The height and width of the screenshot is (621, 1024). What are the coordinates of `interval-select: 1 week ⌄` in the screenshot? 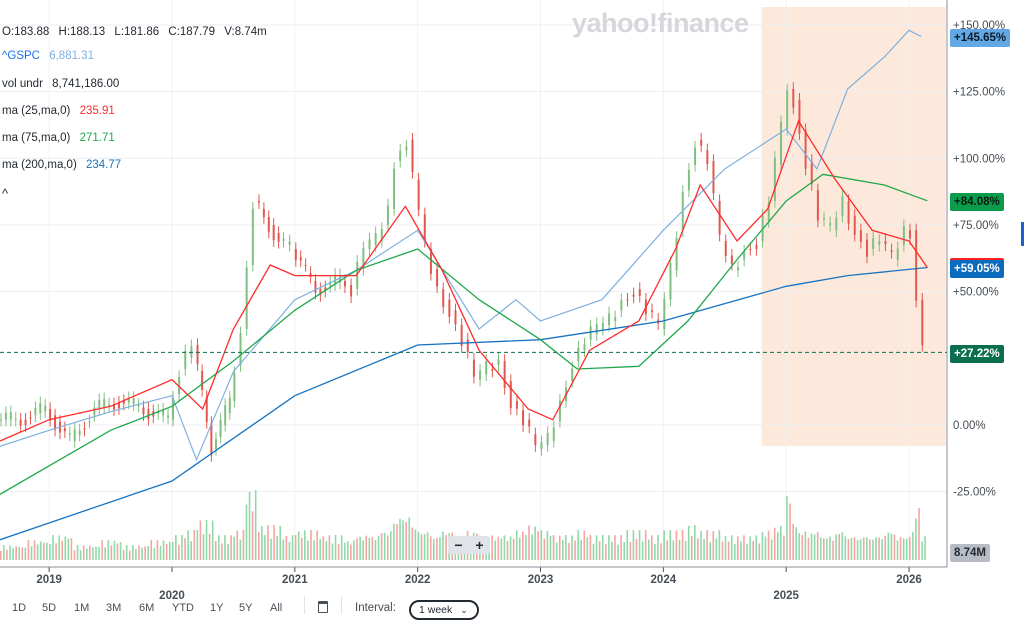 It's located at (444, 610).